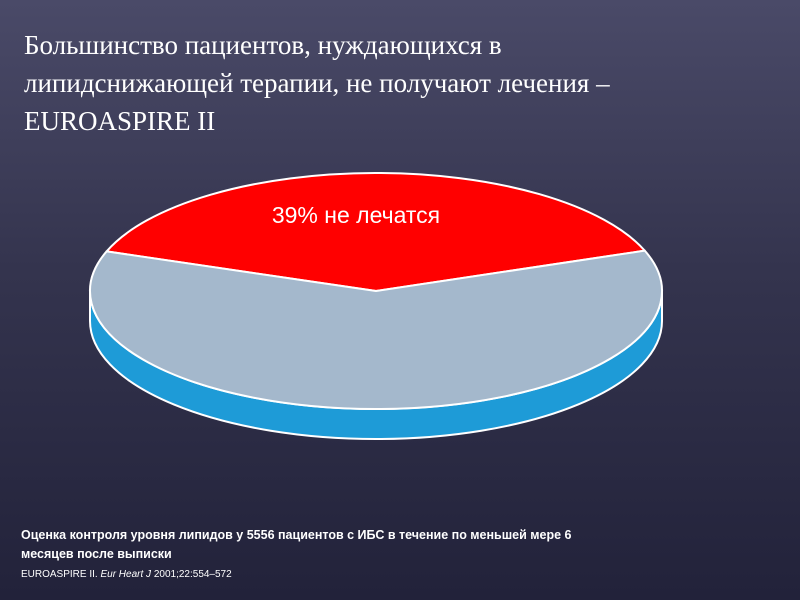 The height and width of the screenshot is (600, 800). Describe the element at coordinates (191, 574) in the screenshot. I see `source-suffix: 2001;22:554–572` at that location.